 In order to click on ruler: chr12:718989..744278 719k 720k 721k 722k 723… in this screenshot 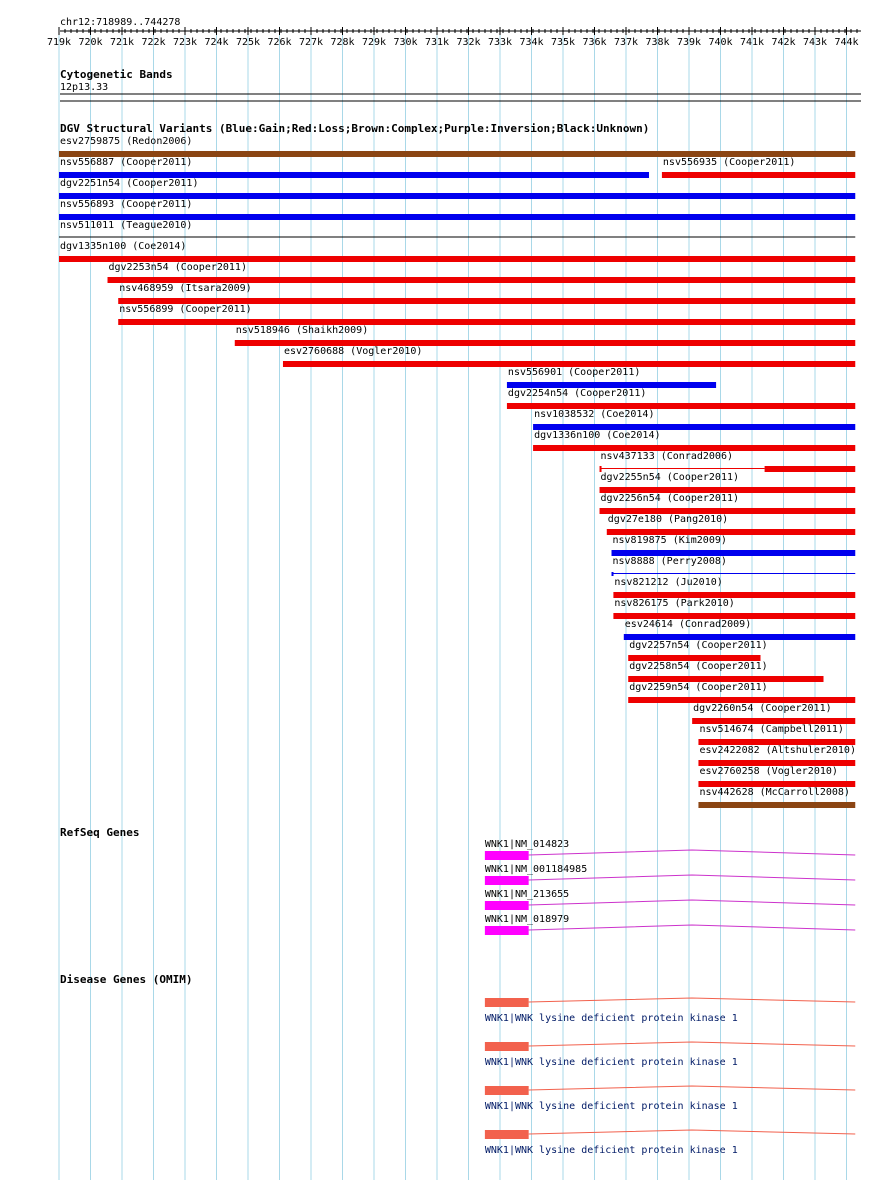, I will do `click(454, 32)`.